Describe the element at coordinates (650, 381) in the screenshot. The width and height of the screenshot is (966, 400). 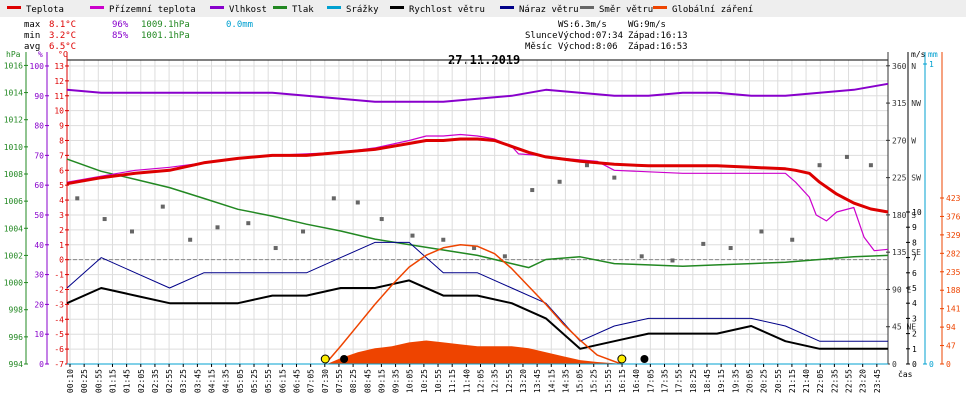
I see `x-tick-label: 17:05` at that location.